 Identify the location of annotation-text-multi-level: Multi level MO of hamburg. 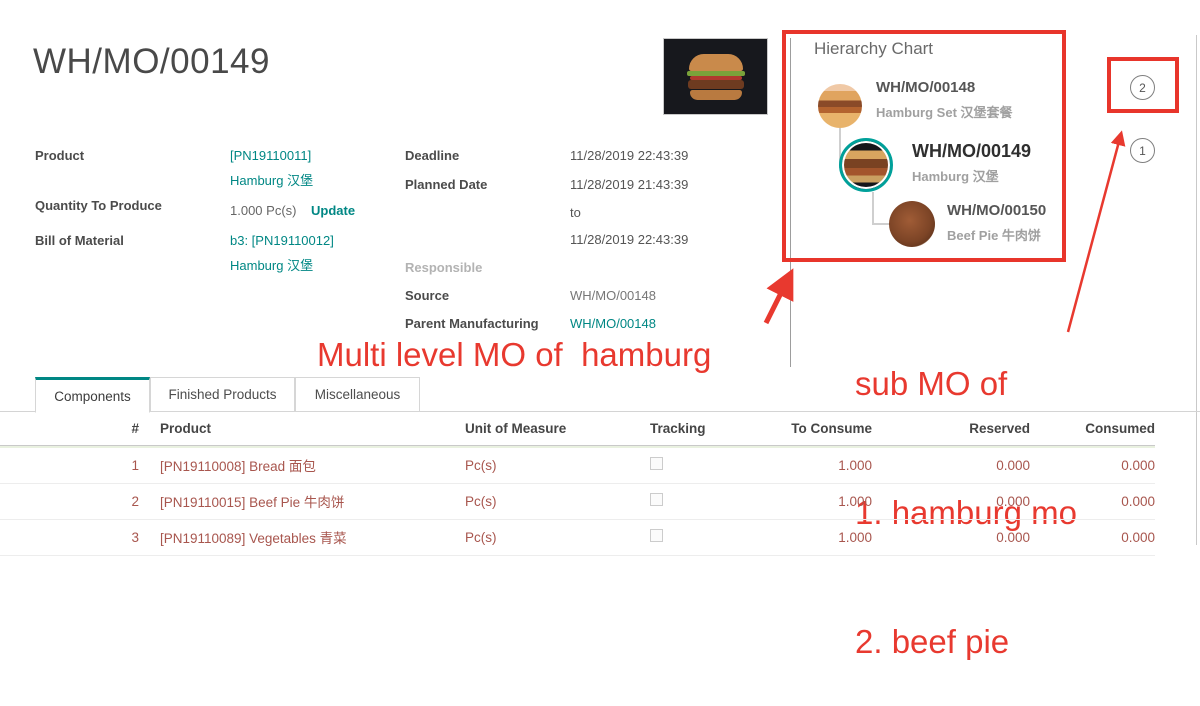
(514, 354).